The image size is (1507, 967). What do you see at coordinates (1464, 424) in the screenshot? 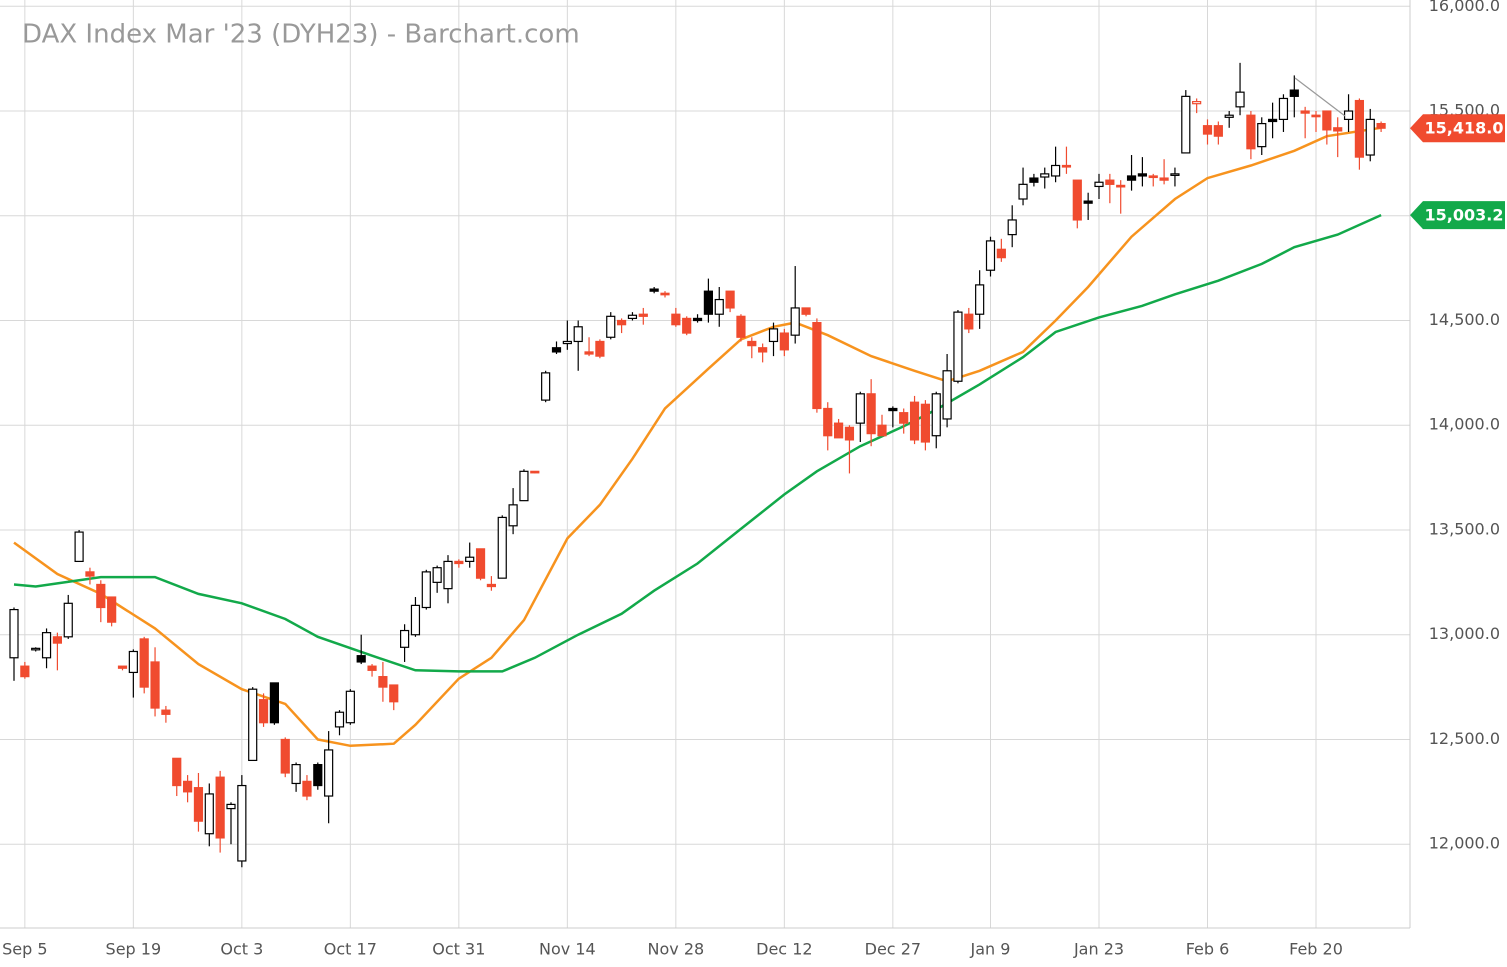
I see `y-tick-label: 14,000.0` at bounding box center [1464, 424].